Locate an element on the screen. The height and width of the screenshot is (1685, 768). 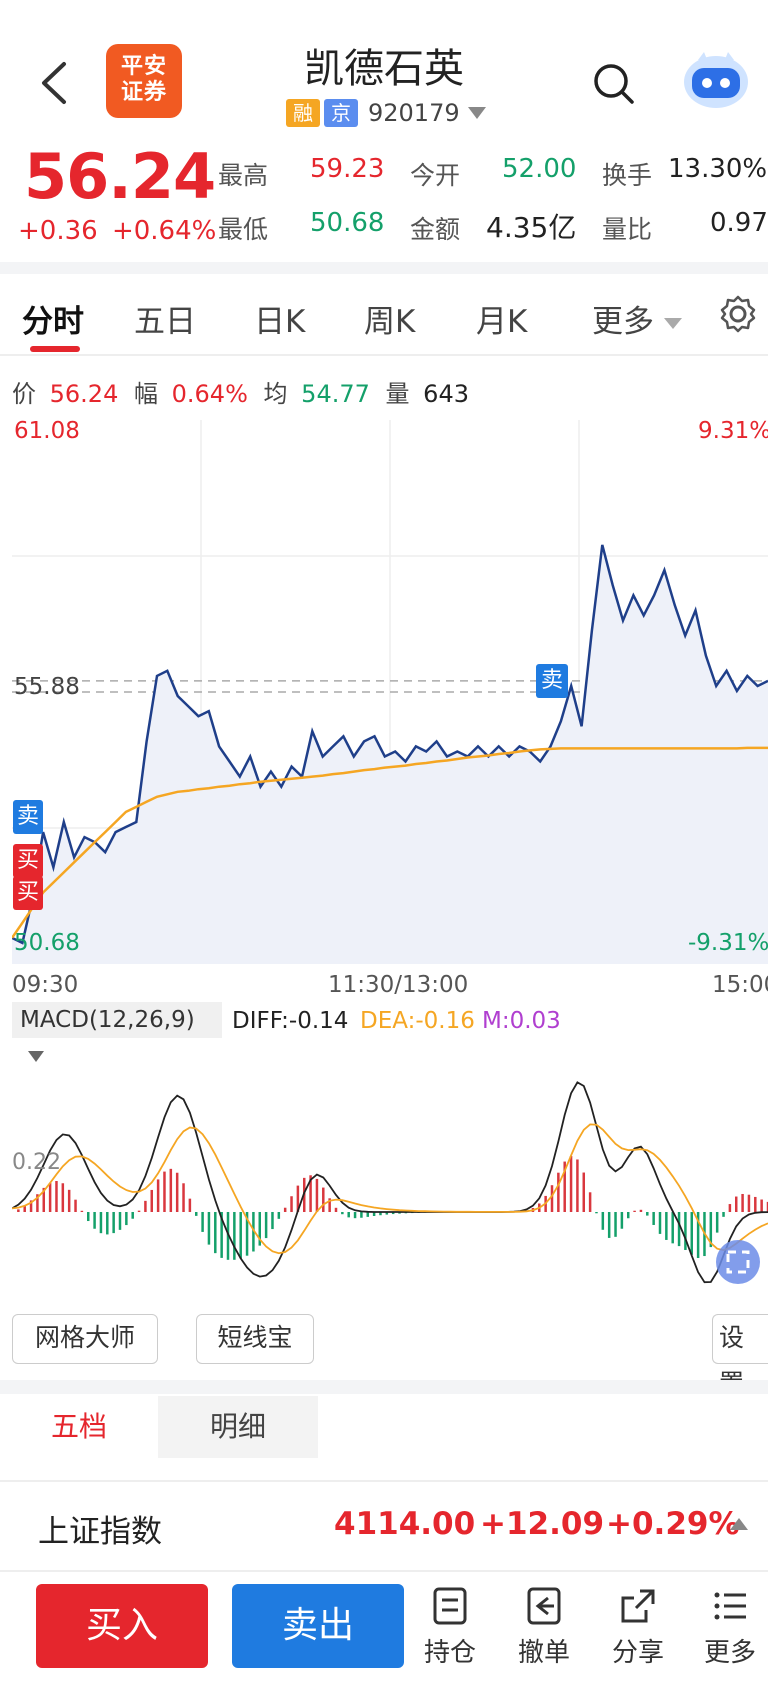
index-change-pct: +0.29% is located at coordinates (673, 1524).